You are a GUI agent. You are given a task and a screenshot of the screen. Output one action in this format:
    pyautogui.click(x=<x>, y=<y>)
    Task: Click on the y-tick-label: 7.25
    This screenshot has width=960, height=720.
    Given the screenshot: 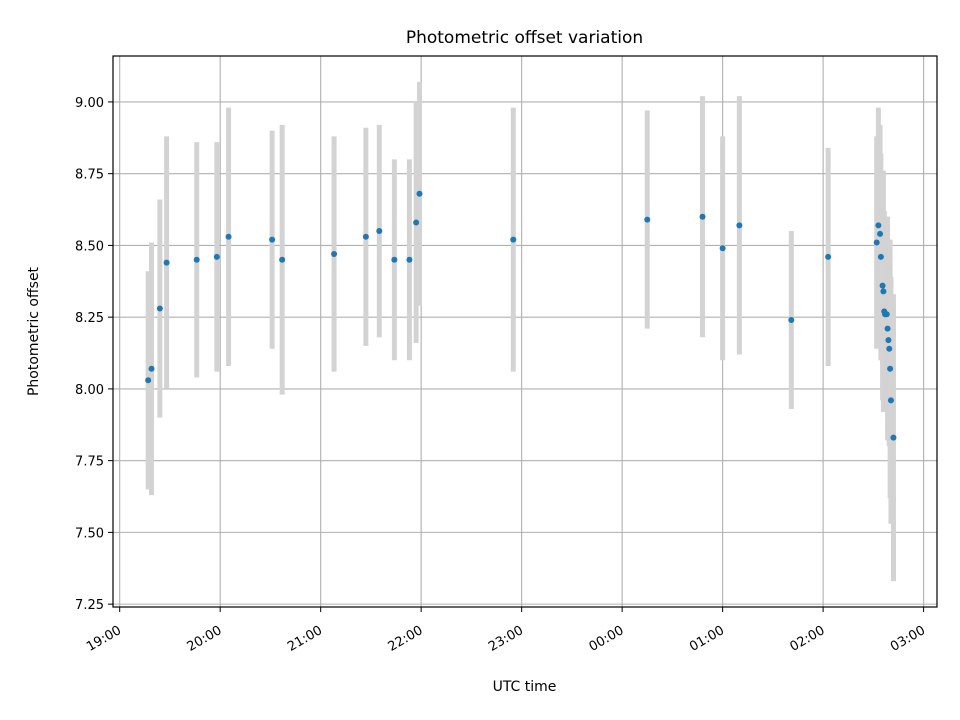 What is the action you would take?
    pyautogui.click(x=89, y=605)
    